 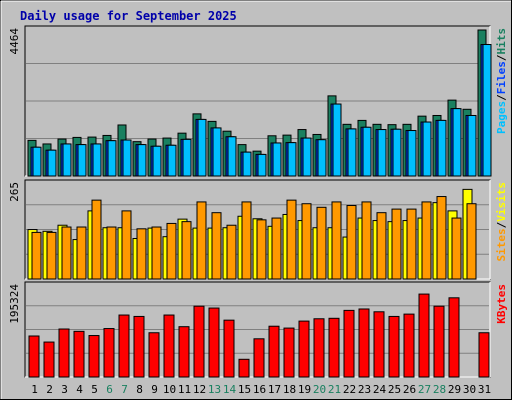 What do you see at coordinates (124, 389) in the screenshot?
I see `x-tick-label: 7` at bounding box center [124, 389].